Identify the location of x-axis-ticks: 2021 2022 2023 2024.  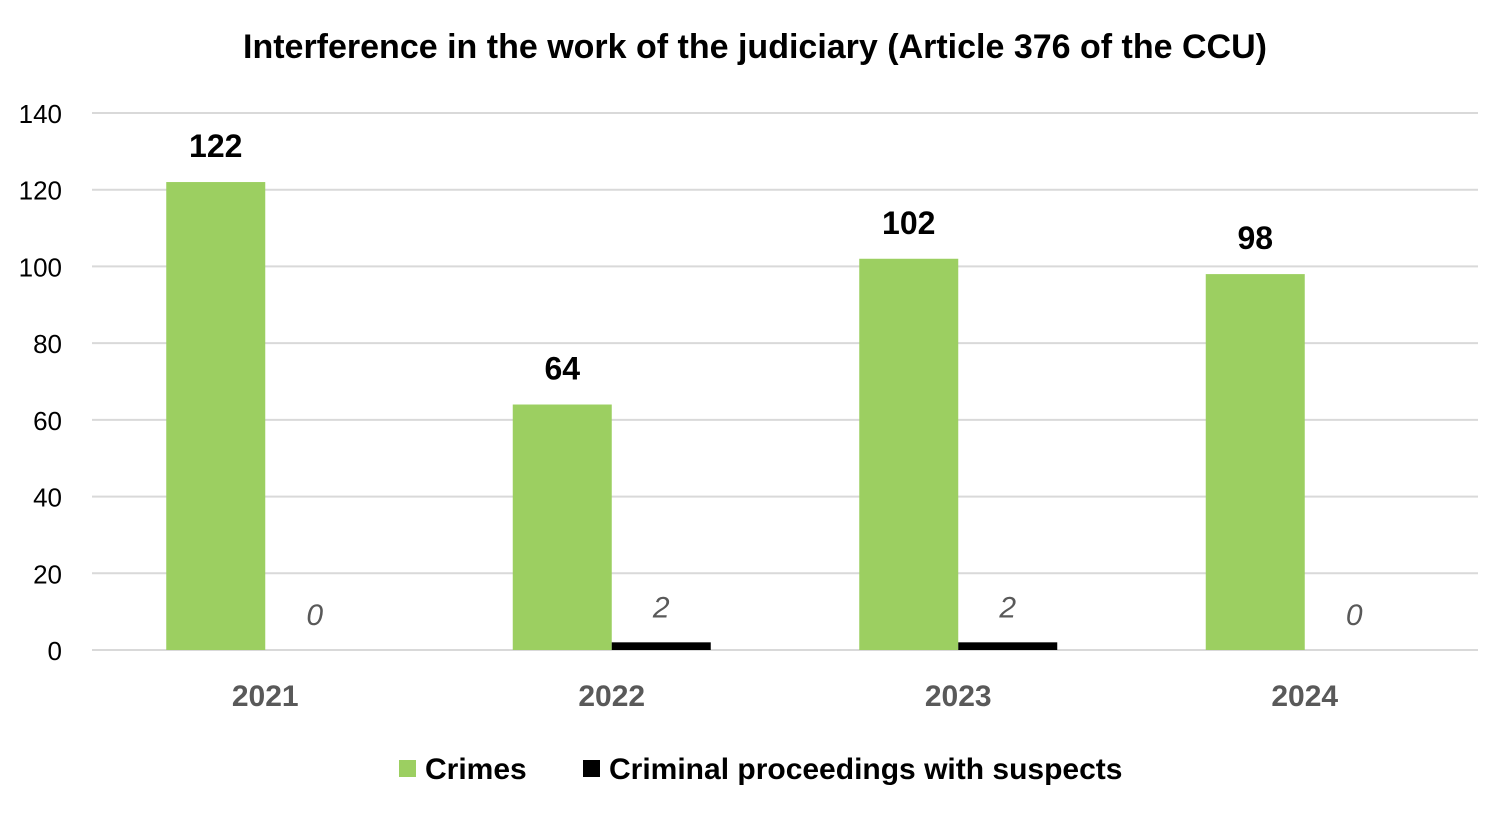
(785, 696).